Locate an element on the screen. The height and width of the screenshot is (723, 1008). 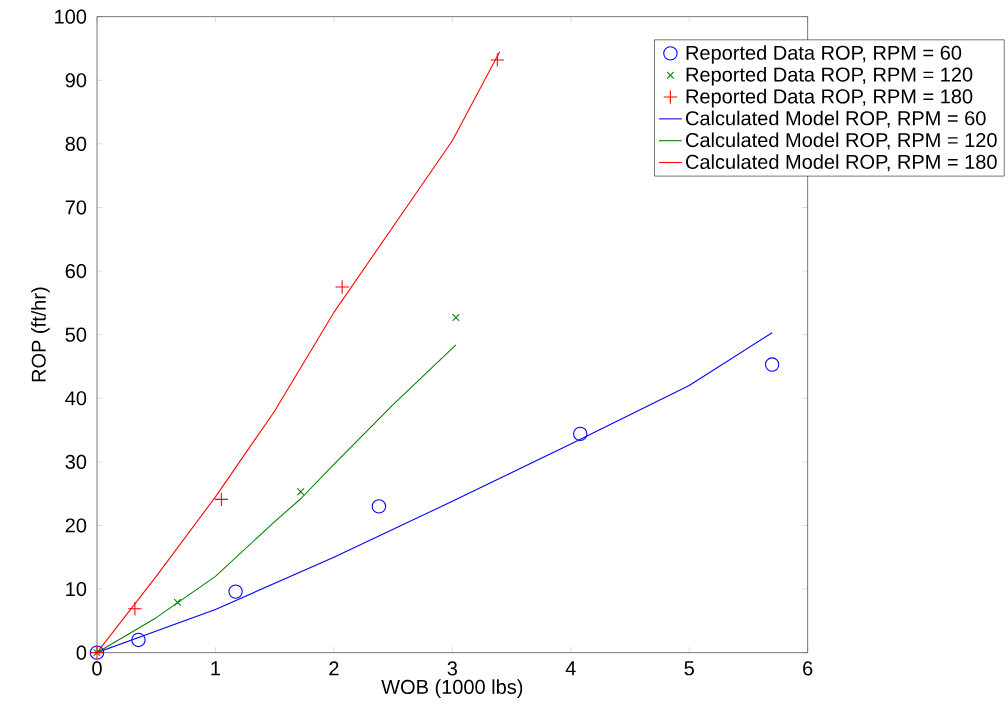
y-axis-title: ROP (ft/hr) is located at coordinates (40, 334).